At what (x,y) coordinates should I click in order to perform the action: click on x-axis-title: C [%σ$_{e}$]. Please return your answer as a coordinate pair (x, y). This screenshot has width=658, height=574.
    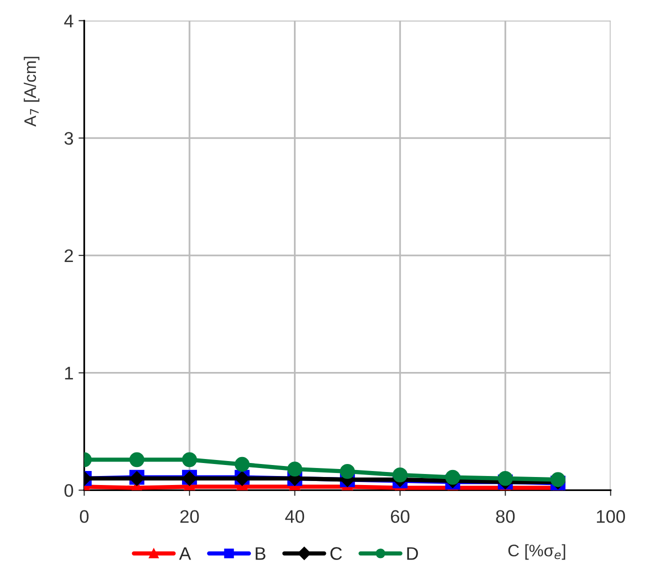
    Looking at the image, I should click on (537, 552).